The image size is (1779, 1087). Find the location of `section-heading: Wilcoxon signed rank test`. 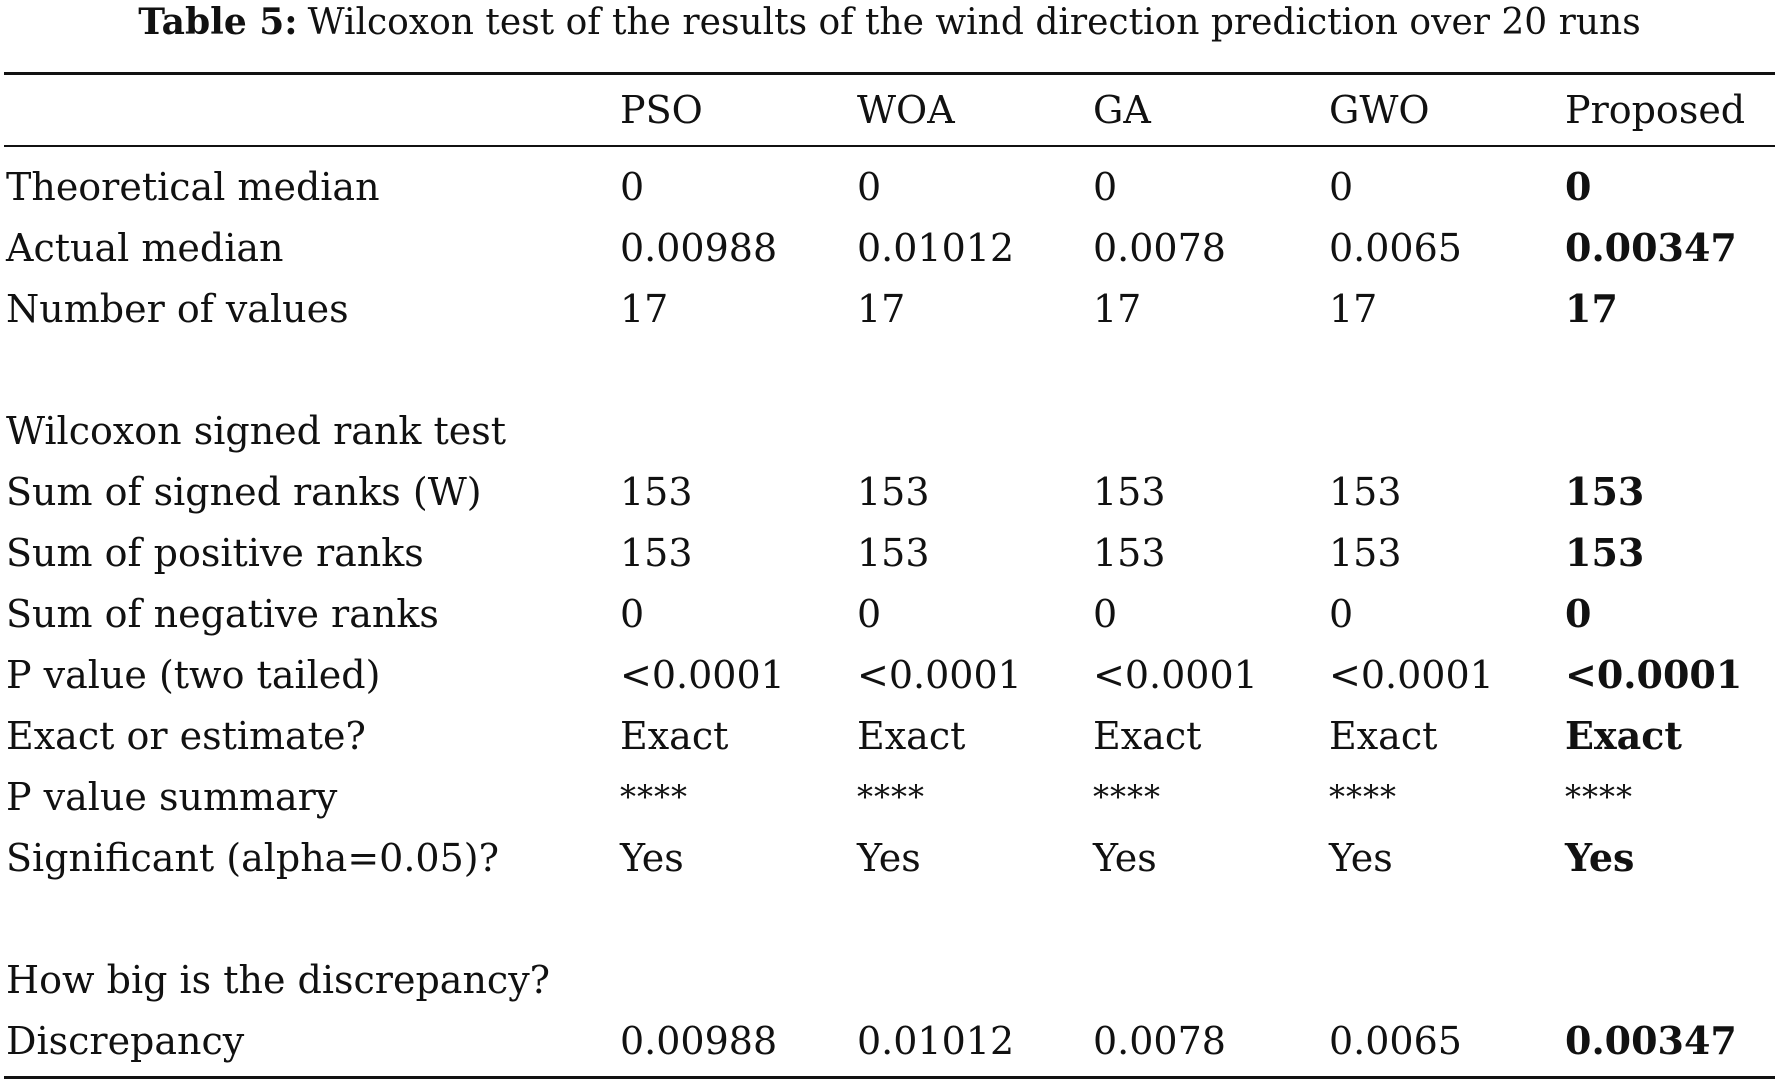

section-heading: Wilcoxon signed rank test is located at coordinates (256, 431).